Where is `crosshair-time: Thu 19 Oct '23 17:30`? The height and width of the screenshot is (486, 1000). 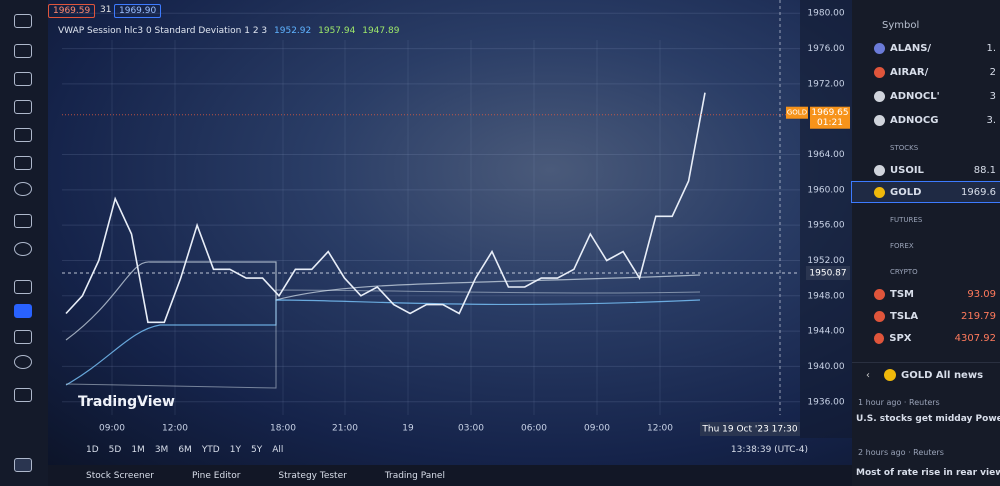 crosshair-time: Thu 19 Oct '23 17:30 is located at coordinates (749, 430).